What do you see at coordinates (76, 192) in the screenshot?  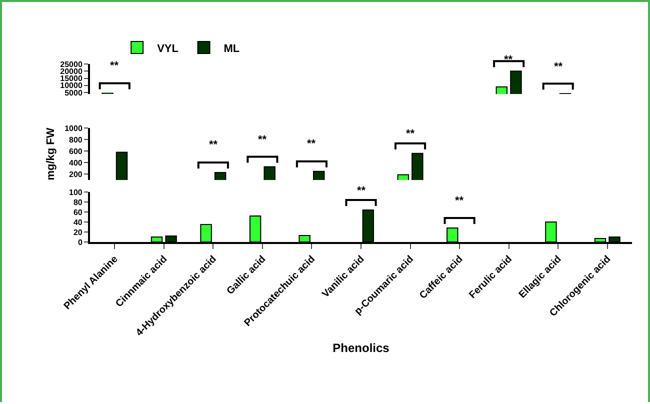 I see `y-tick-label: 100` at bounding box center [76, 192].